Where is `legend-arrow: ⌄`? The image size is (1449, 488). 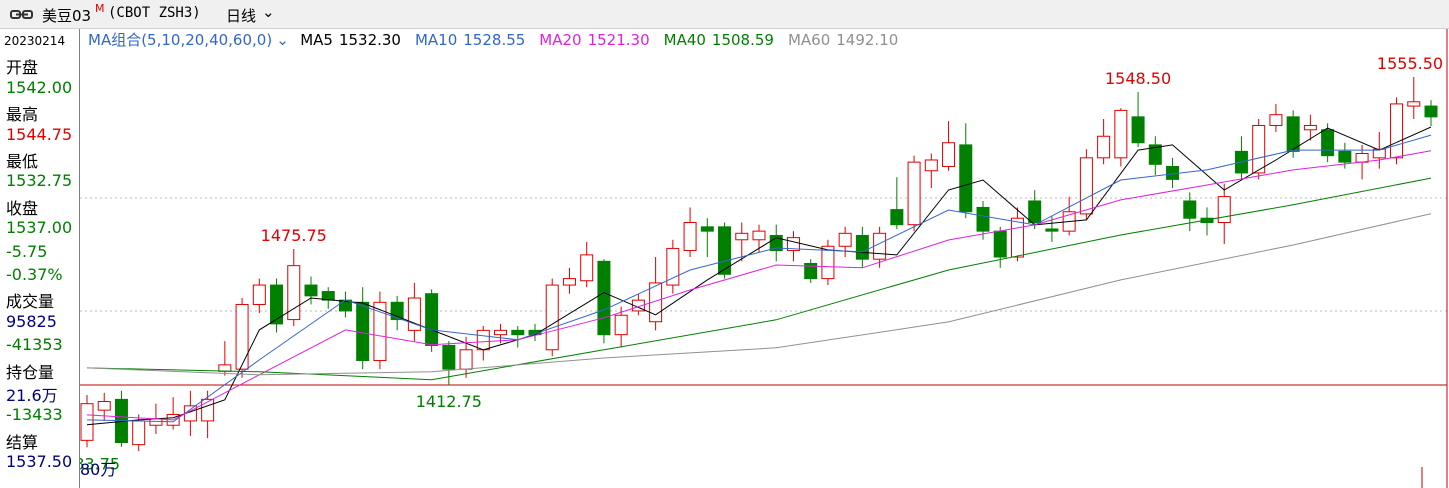 legend-arrow: ⌄ is located at coordinates (282, 40).